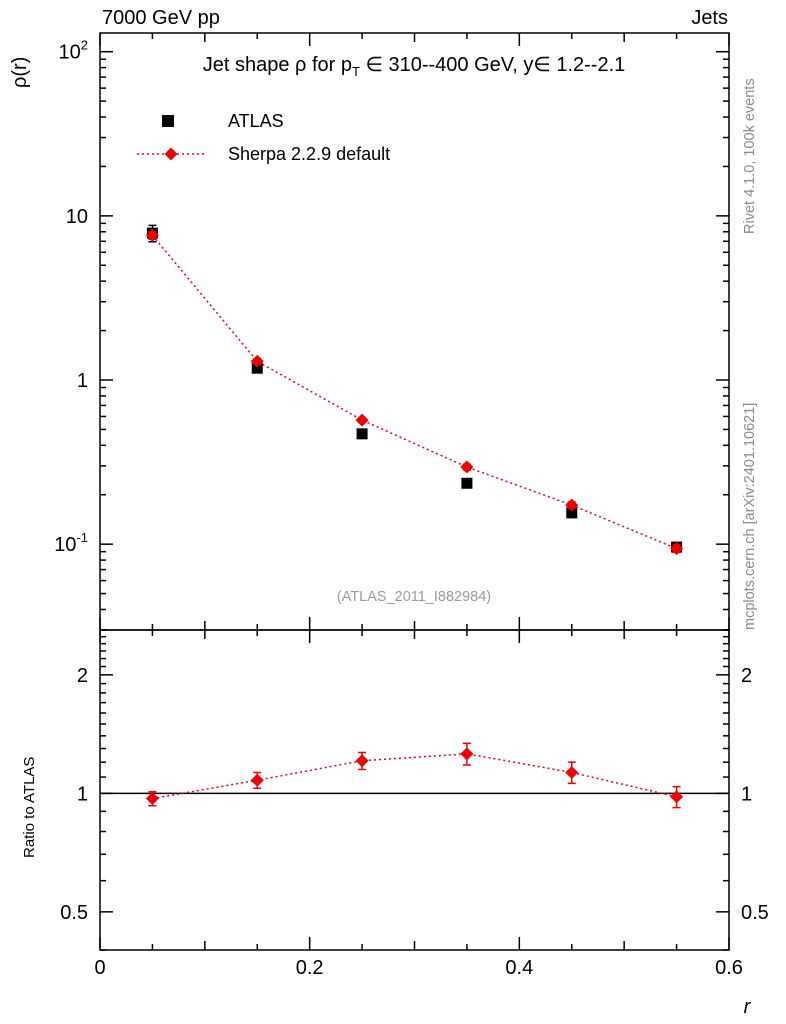 Image resolution: width=786 pixels, height=1024 pixels. I want to click on legend-label-atlas: ATLAS, so click(256, 121).